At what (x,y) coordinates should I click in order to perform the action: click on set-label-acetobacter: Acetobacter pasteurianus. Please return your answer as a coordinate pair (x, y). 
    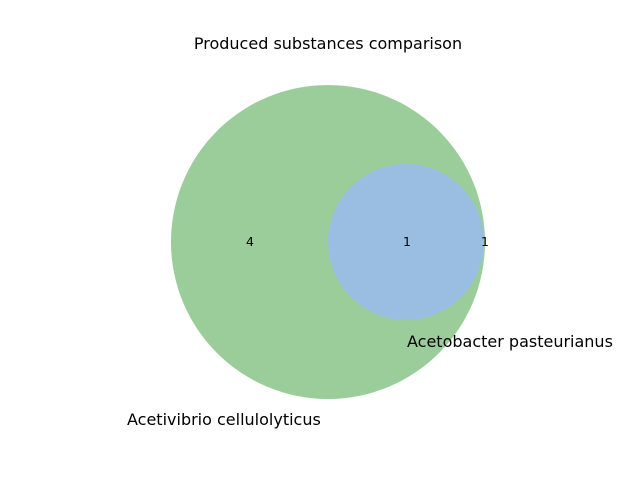
    Looking at the image, I should click on (510, 341).